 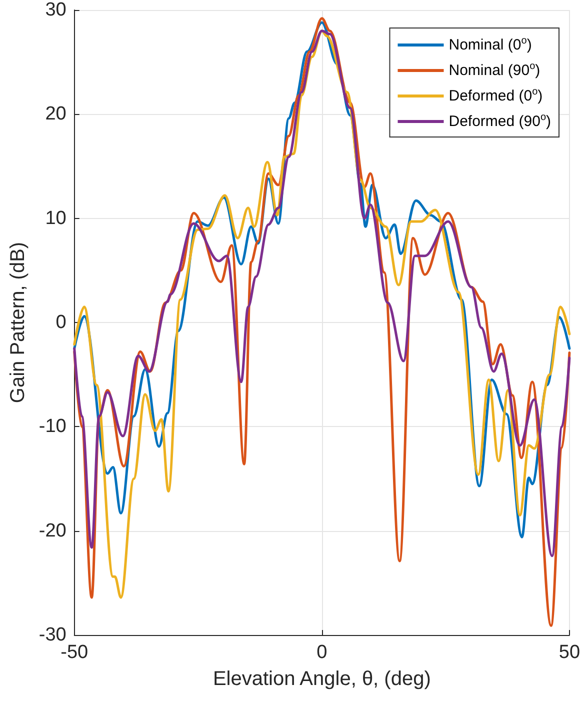 What do you see at coordinates (52, 427) in the screenshot?
I see `y-tick-label: -10` at bounding box center [52, 427].